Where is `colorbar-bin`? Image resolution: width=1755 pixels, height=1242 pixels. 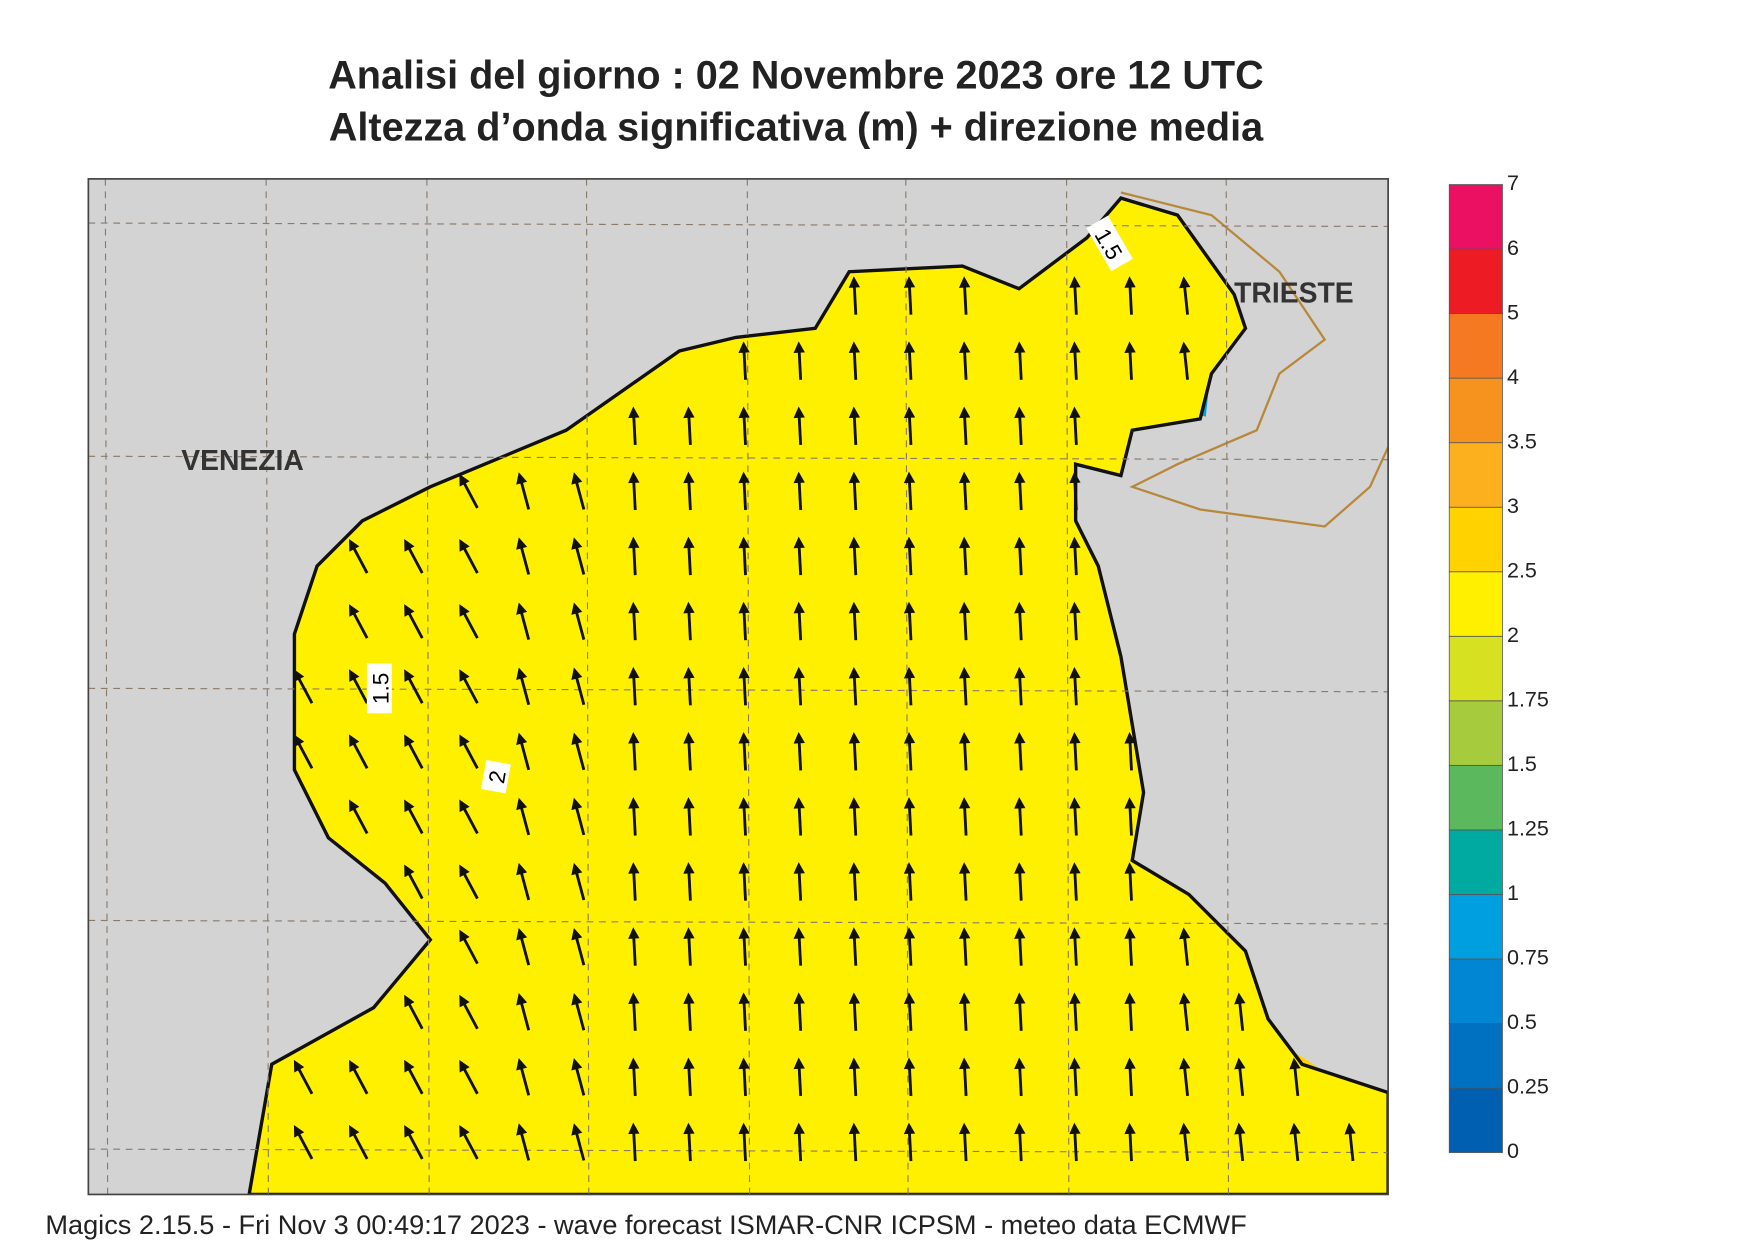
colorbar-bin is located at coordinates (1475, 1056).